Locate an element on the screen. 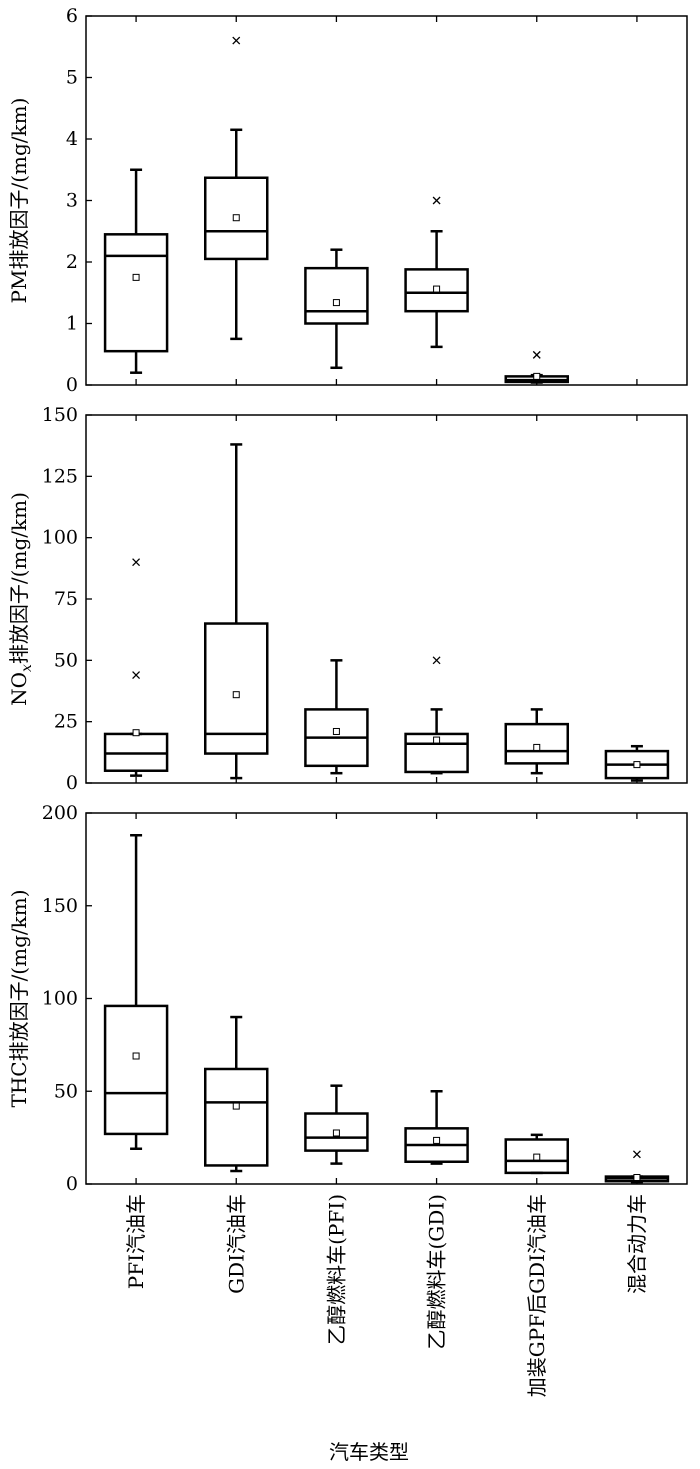 This screenshot has height=1469, width=700. x-axis-title: 汽车类型 is located at coordinates (369, 1452).